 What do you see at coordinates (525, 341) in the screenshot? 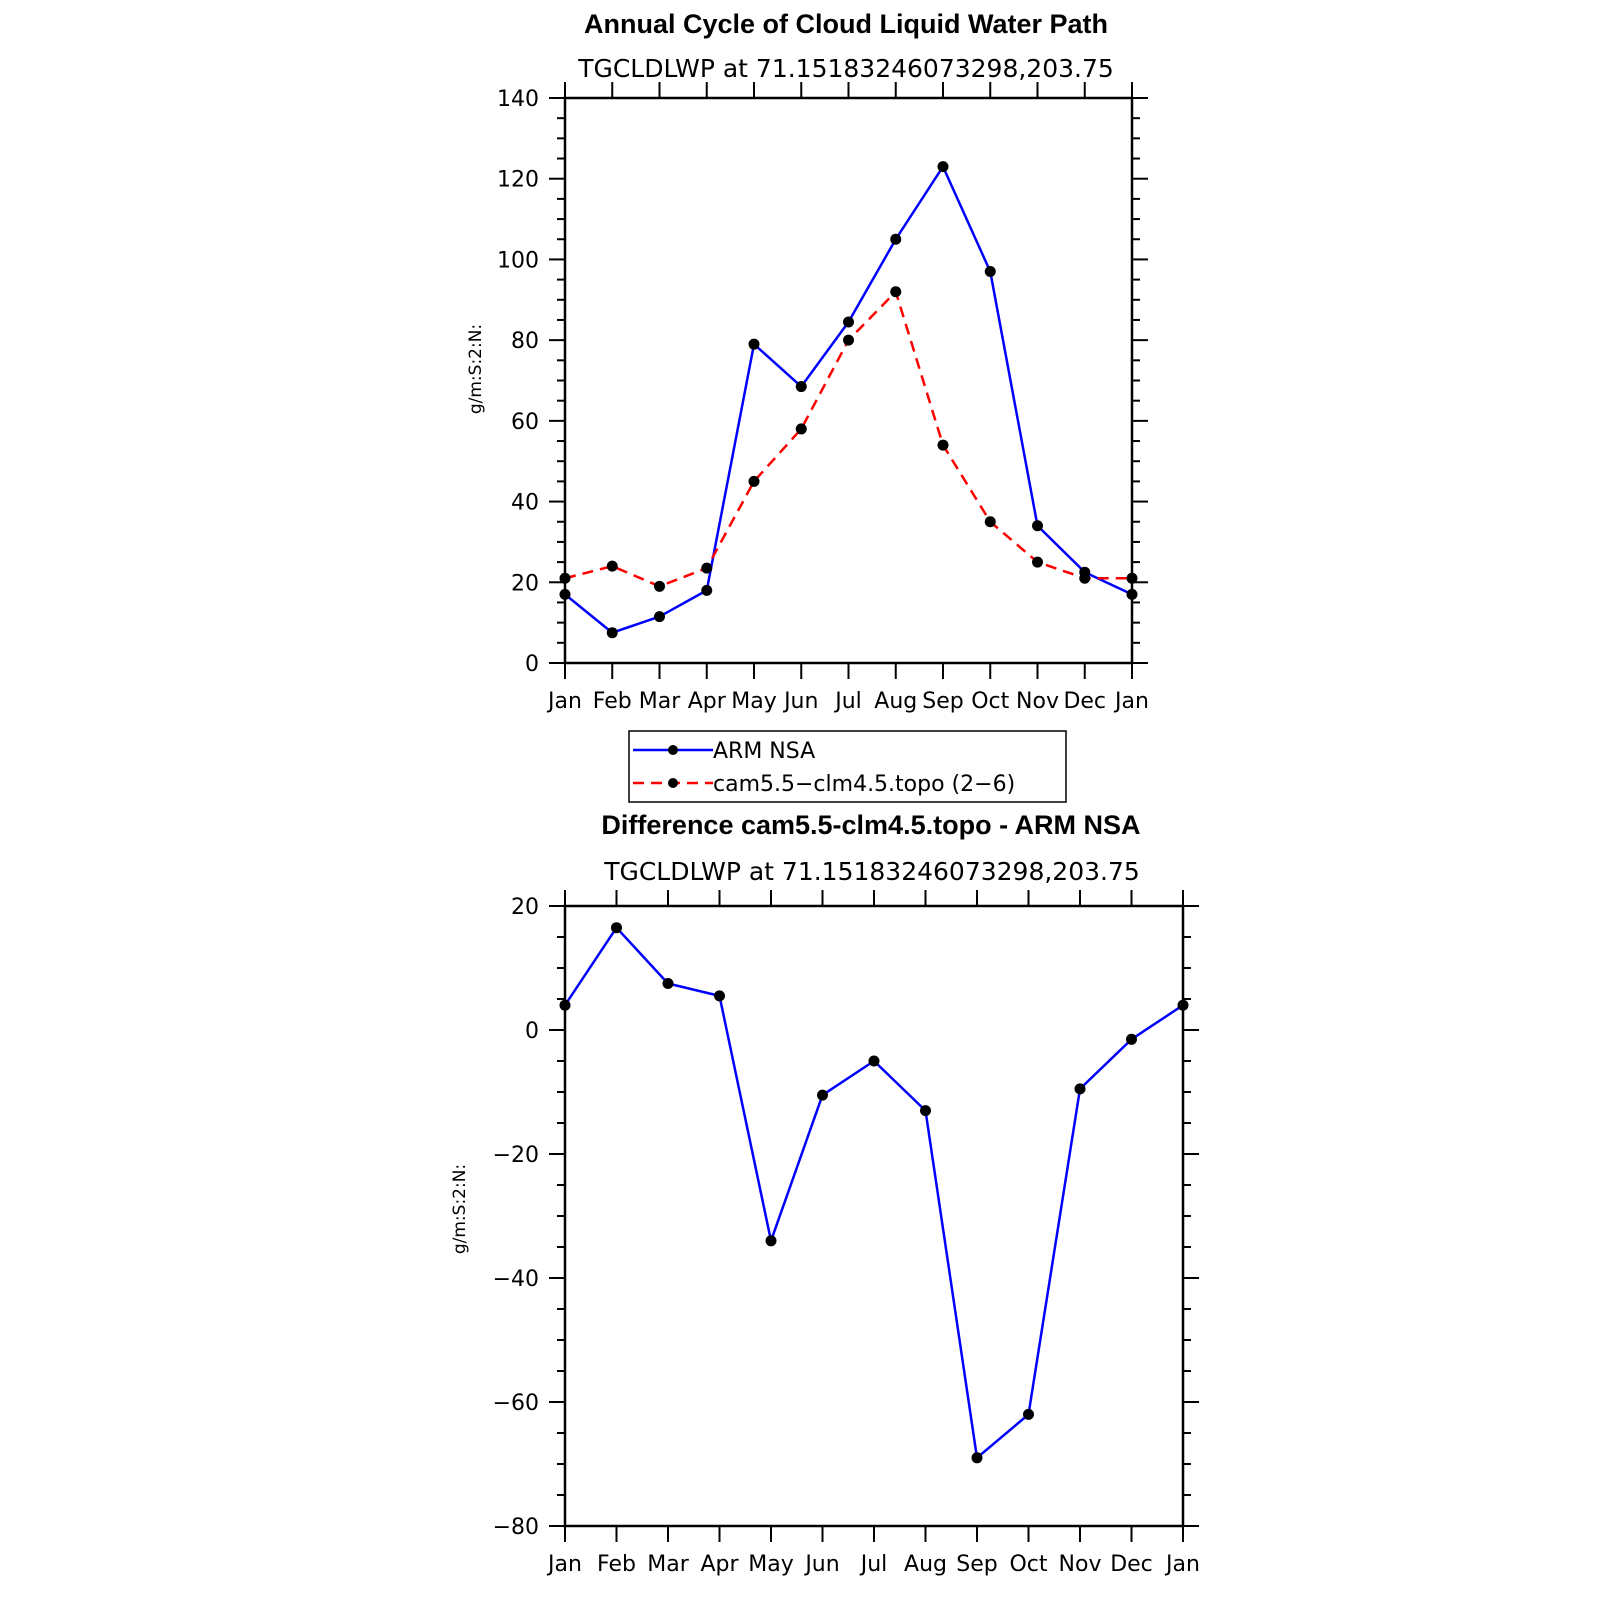
I see `top-y-tick-label: 80` at bounding box center [525, 341].